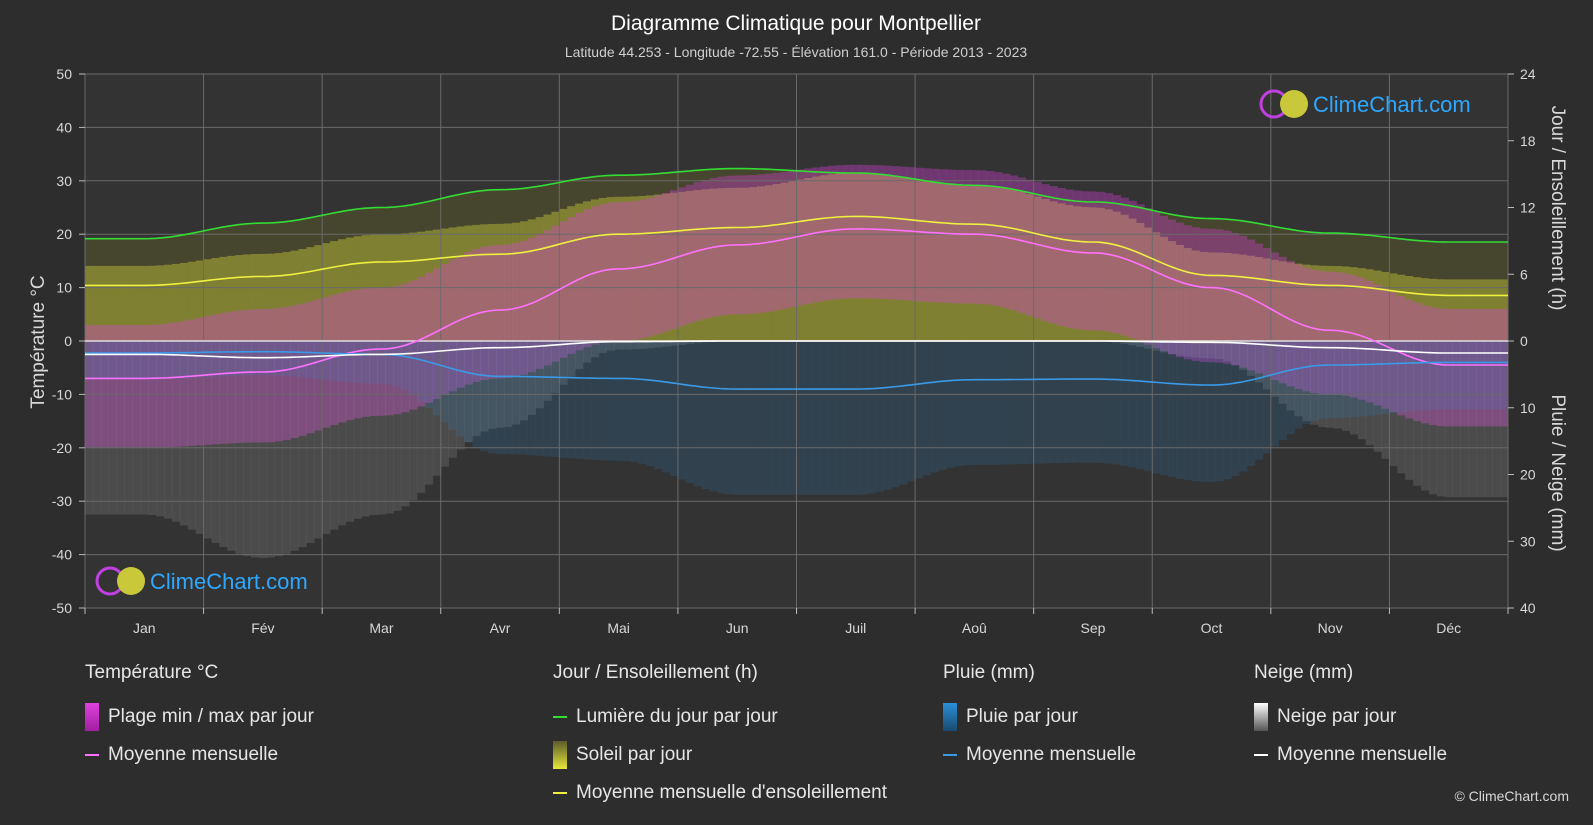 This screenshot has height=825, width=1593. Describe the element at coordinates (229, 581) in the screenshot. I see `brand-text-bottom: ClimeChart.com` at that location.